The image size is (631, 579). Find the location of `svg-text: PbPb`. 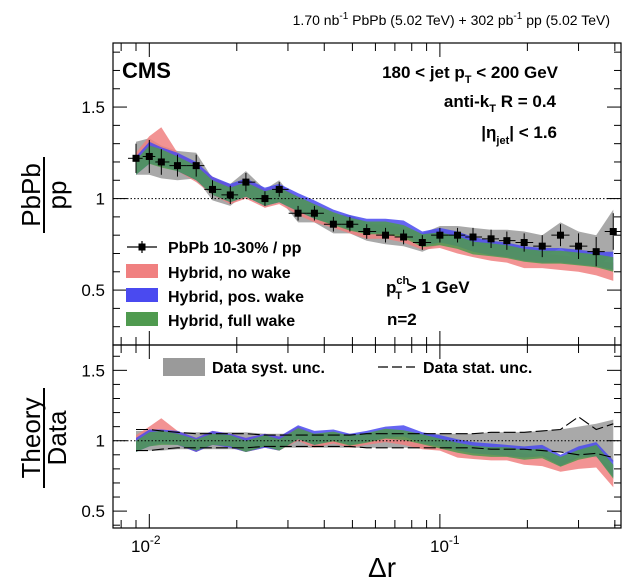

svg-text: PbPb is located at coordinates (31, 195).